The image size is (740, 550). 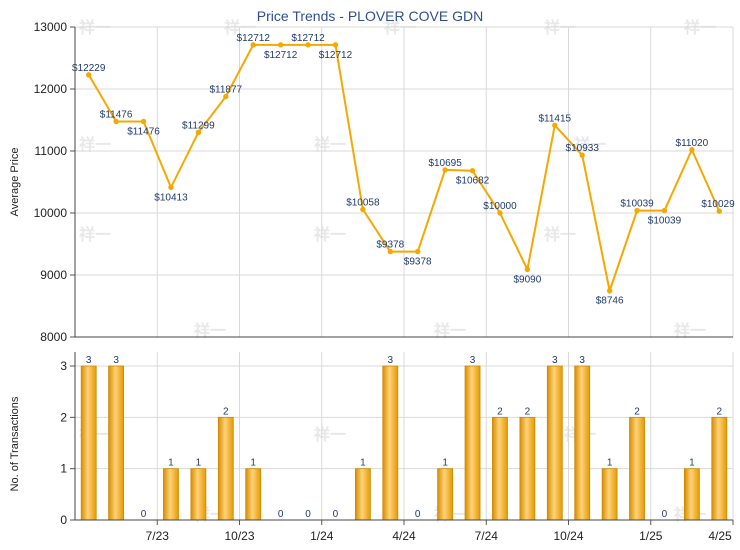 I want to click on price-value-label: $10058, so click(x=363, y=202).